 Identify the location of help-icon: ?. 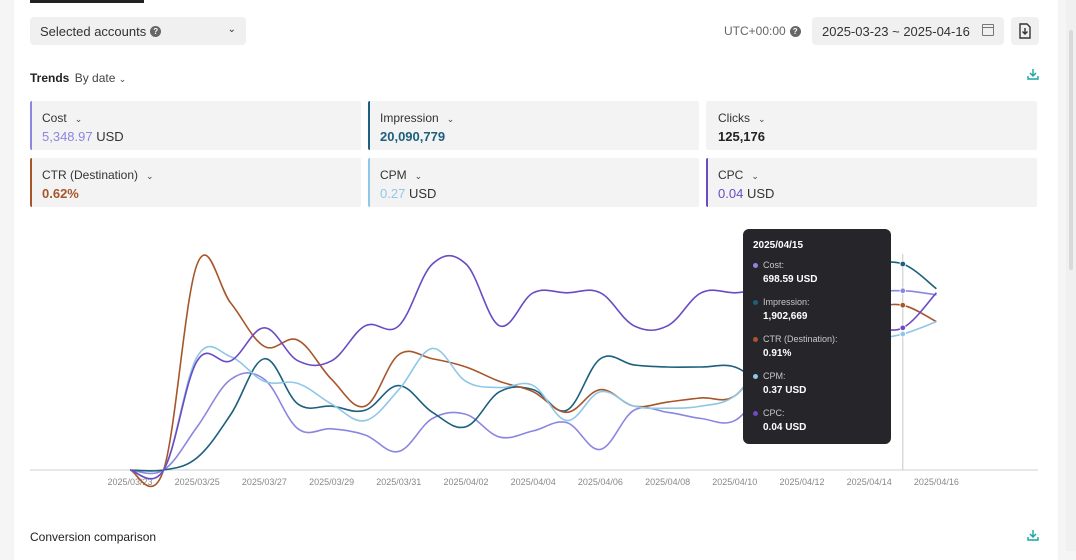
(156, 31).